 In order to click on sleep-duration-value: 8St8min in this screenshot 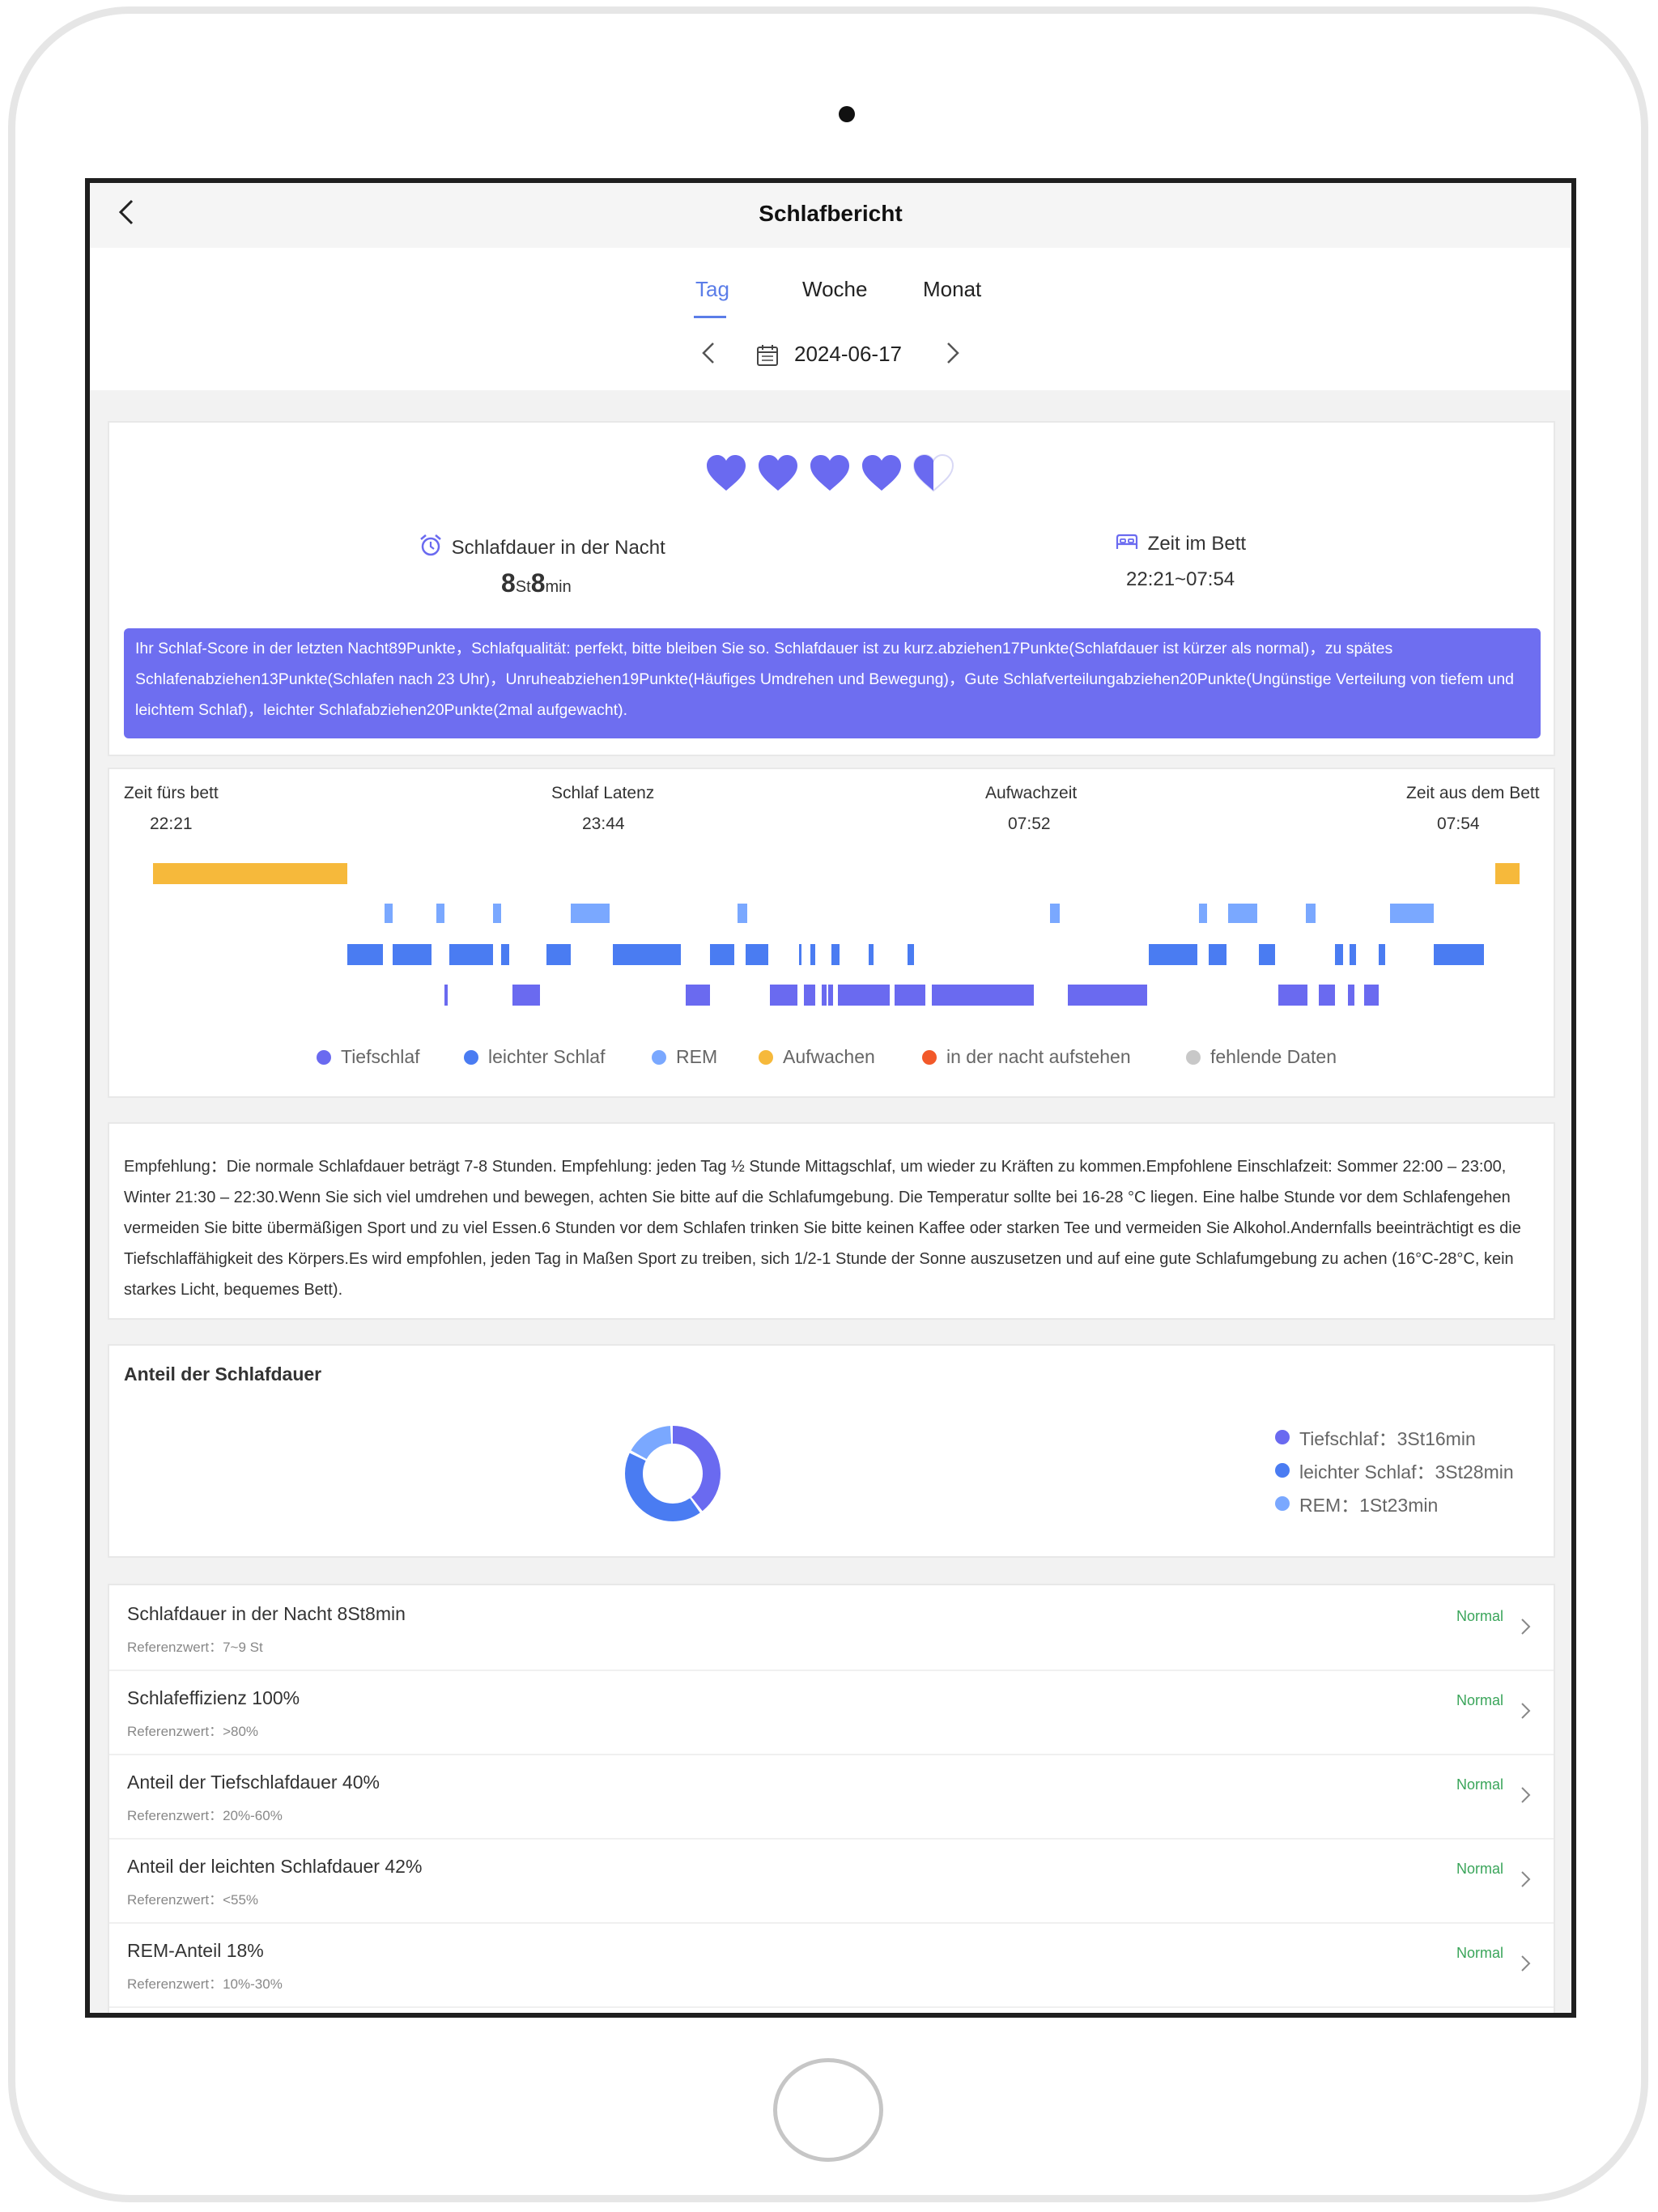, I will do `click(536, 583)`.